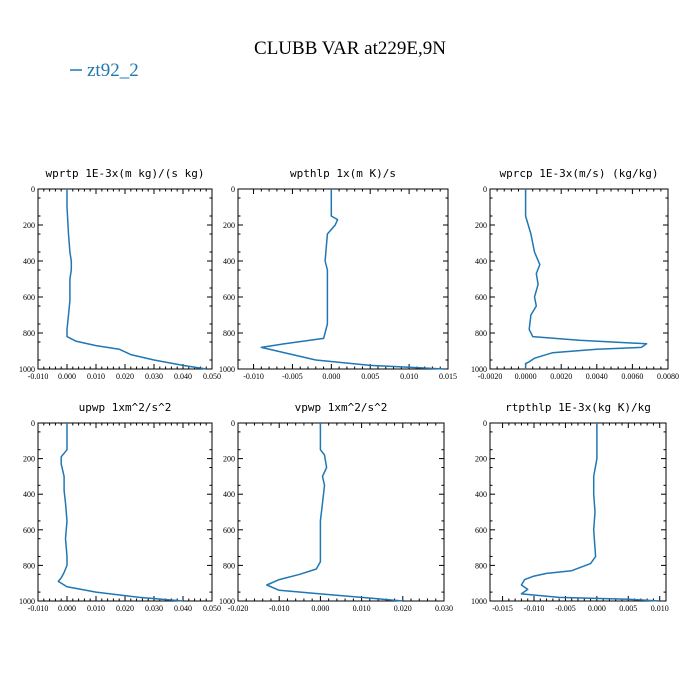 The image size is (700, 700). I want to click on panel-title: wpthlp 1x(m K)/s, so click(343, 173).